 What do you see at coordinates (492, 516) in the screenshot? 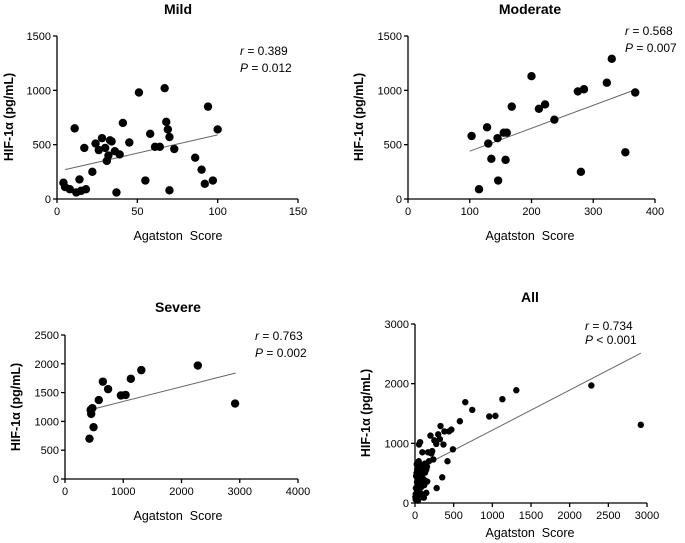
I see `x-tick-label: 1000` at bounding box center [492, 516].